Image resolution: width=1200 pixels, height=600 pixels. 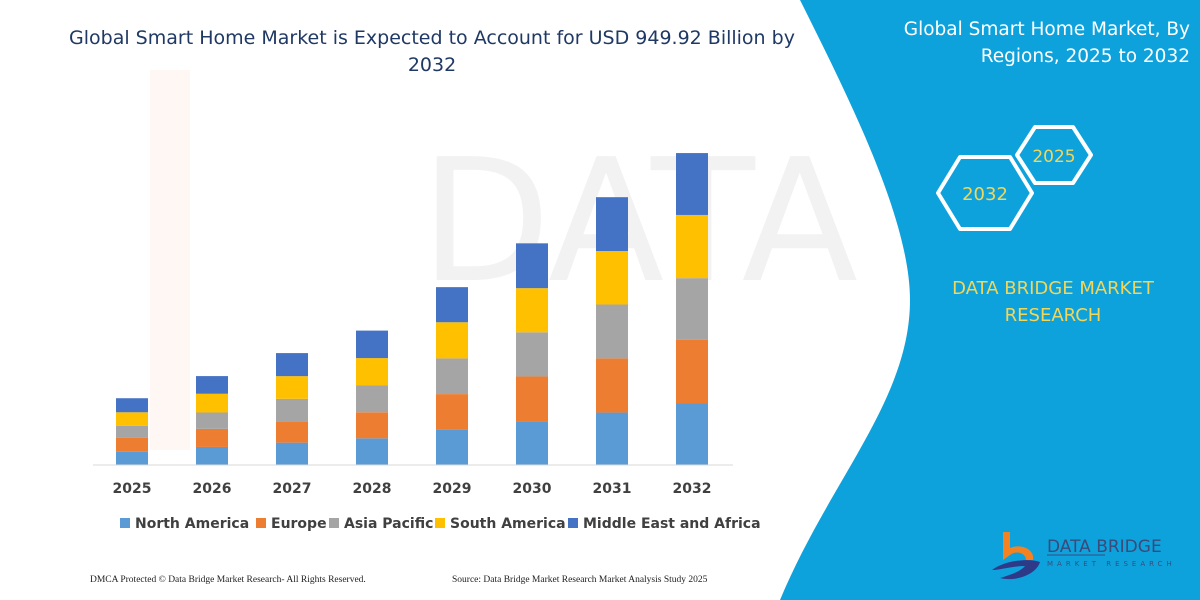 I want to click on legend-label: Middle East and Africa, so click(x=672, y=524).